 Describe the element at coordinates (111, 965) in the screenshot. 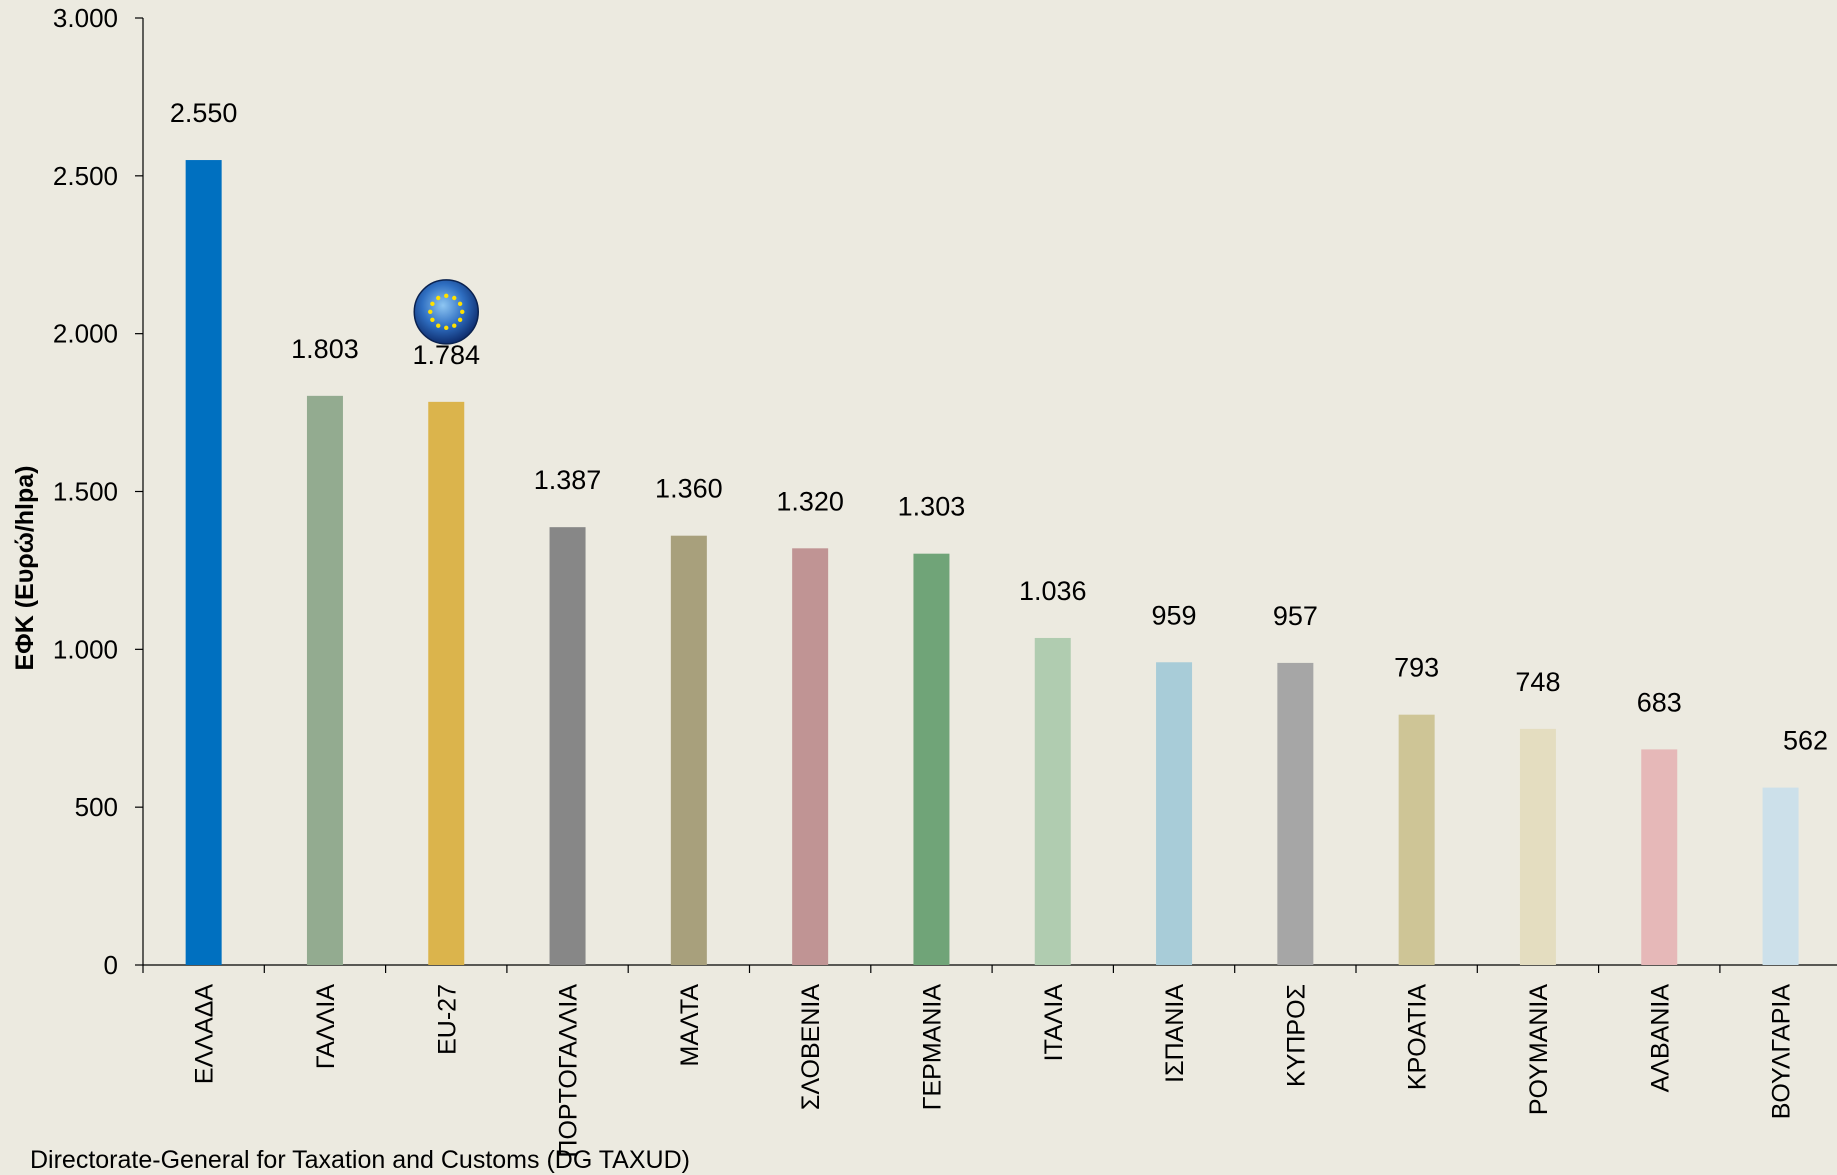

I see `y-tick-label: 0` at that location.